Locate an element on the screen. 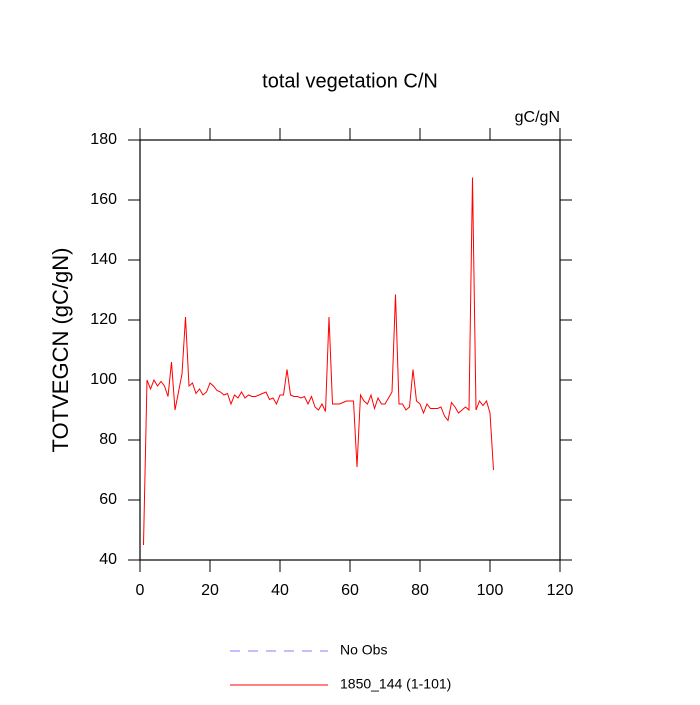  y-tick-label: 80 is located at coordinates (108, 439).